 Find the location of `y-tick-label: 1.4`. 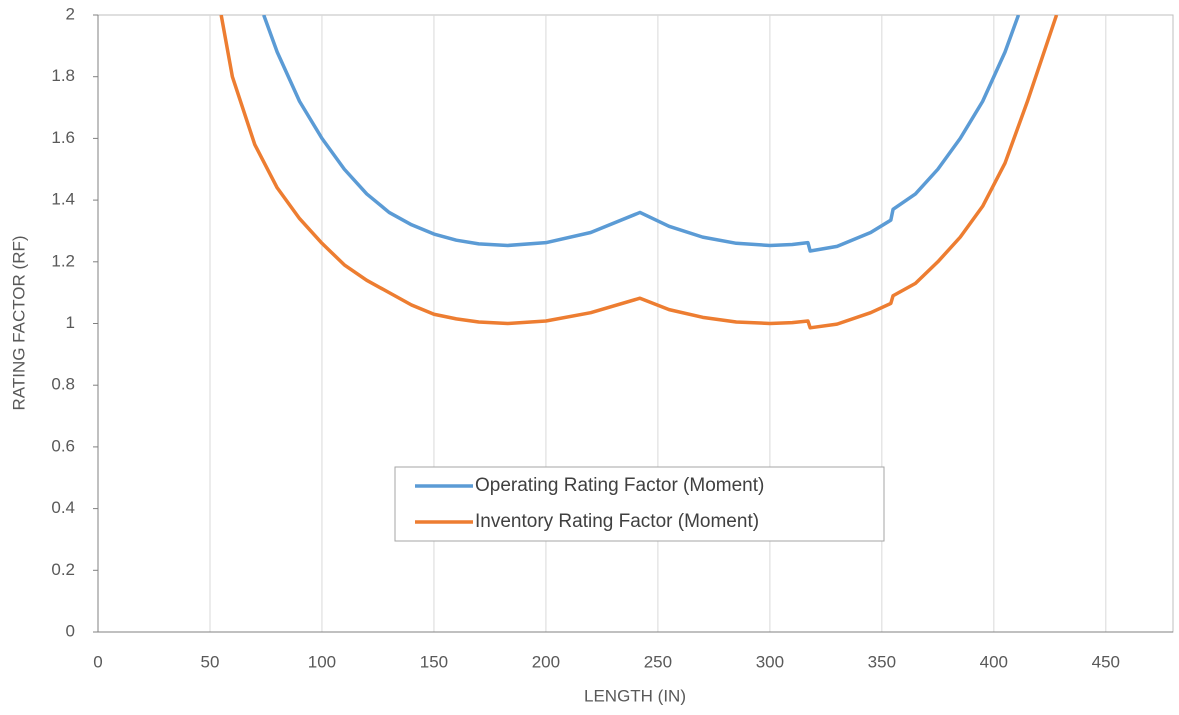

y-tick-label: 1.4 is located at coordinates (63, 199).